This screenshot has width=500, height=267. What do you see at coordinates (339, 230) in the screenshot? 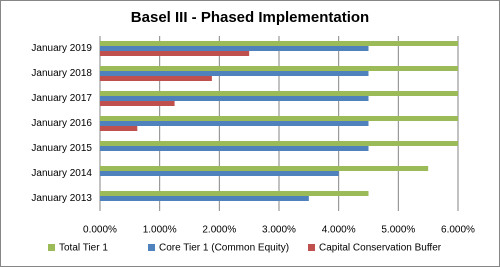
I see `x-tick-label: 4.000%` at bounding box center [339, 230].